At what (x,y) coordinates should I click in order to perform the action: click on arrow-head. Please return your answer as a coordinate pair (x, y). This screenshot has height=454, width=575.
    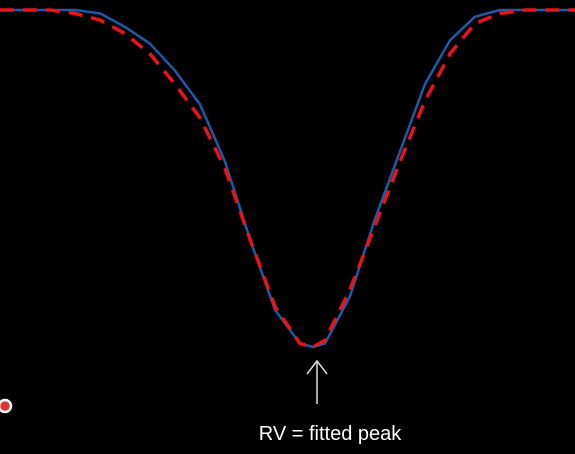
    Looking at the image, I should click on (317, 367).